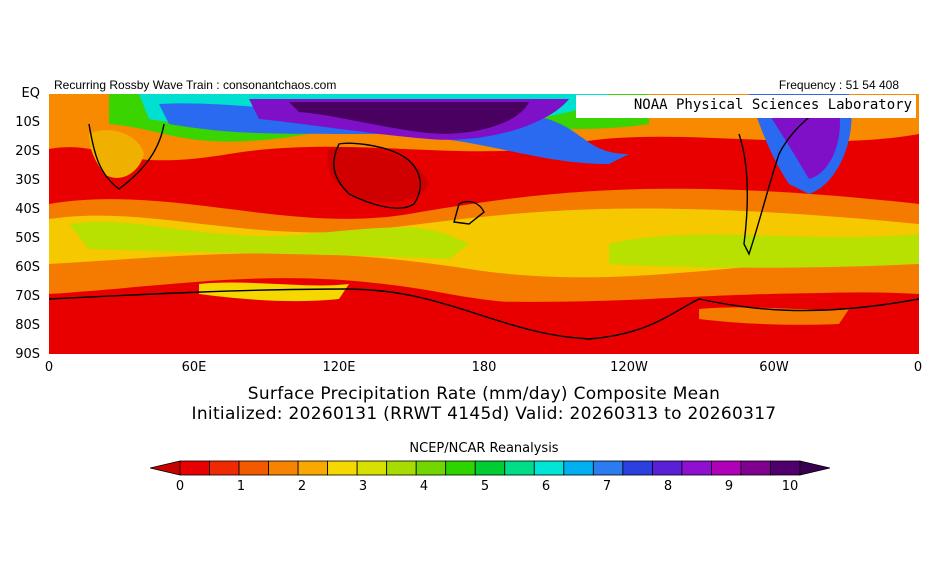 This screenshot has width=930, height=580. Describe the element at coordinates (629, 367) in the screenshot. I see `x-tick-label: 120W` at that location.